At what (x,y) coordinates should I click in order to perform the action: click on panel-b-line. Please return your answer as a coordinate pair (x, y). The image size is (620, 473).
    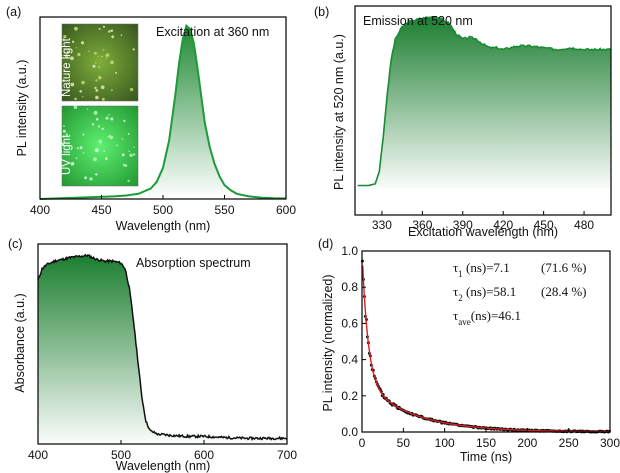
    Looking at the image, I should click on (484, 101).